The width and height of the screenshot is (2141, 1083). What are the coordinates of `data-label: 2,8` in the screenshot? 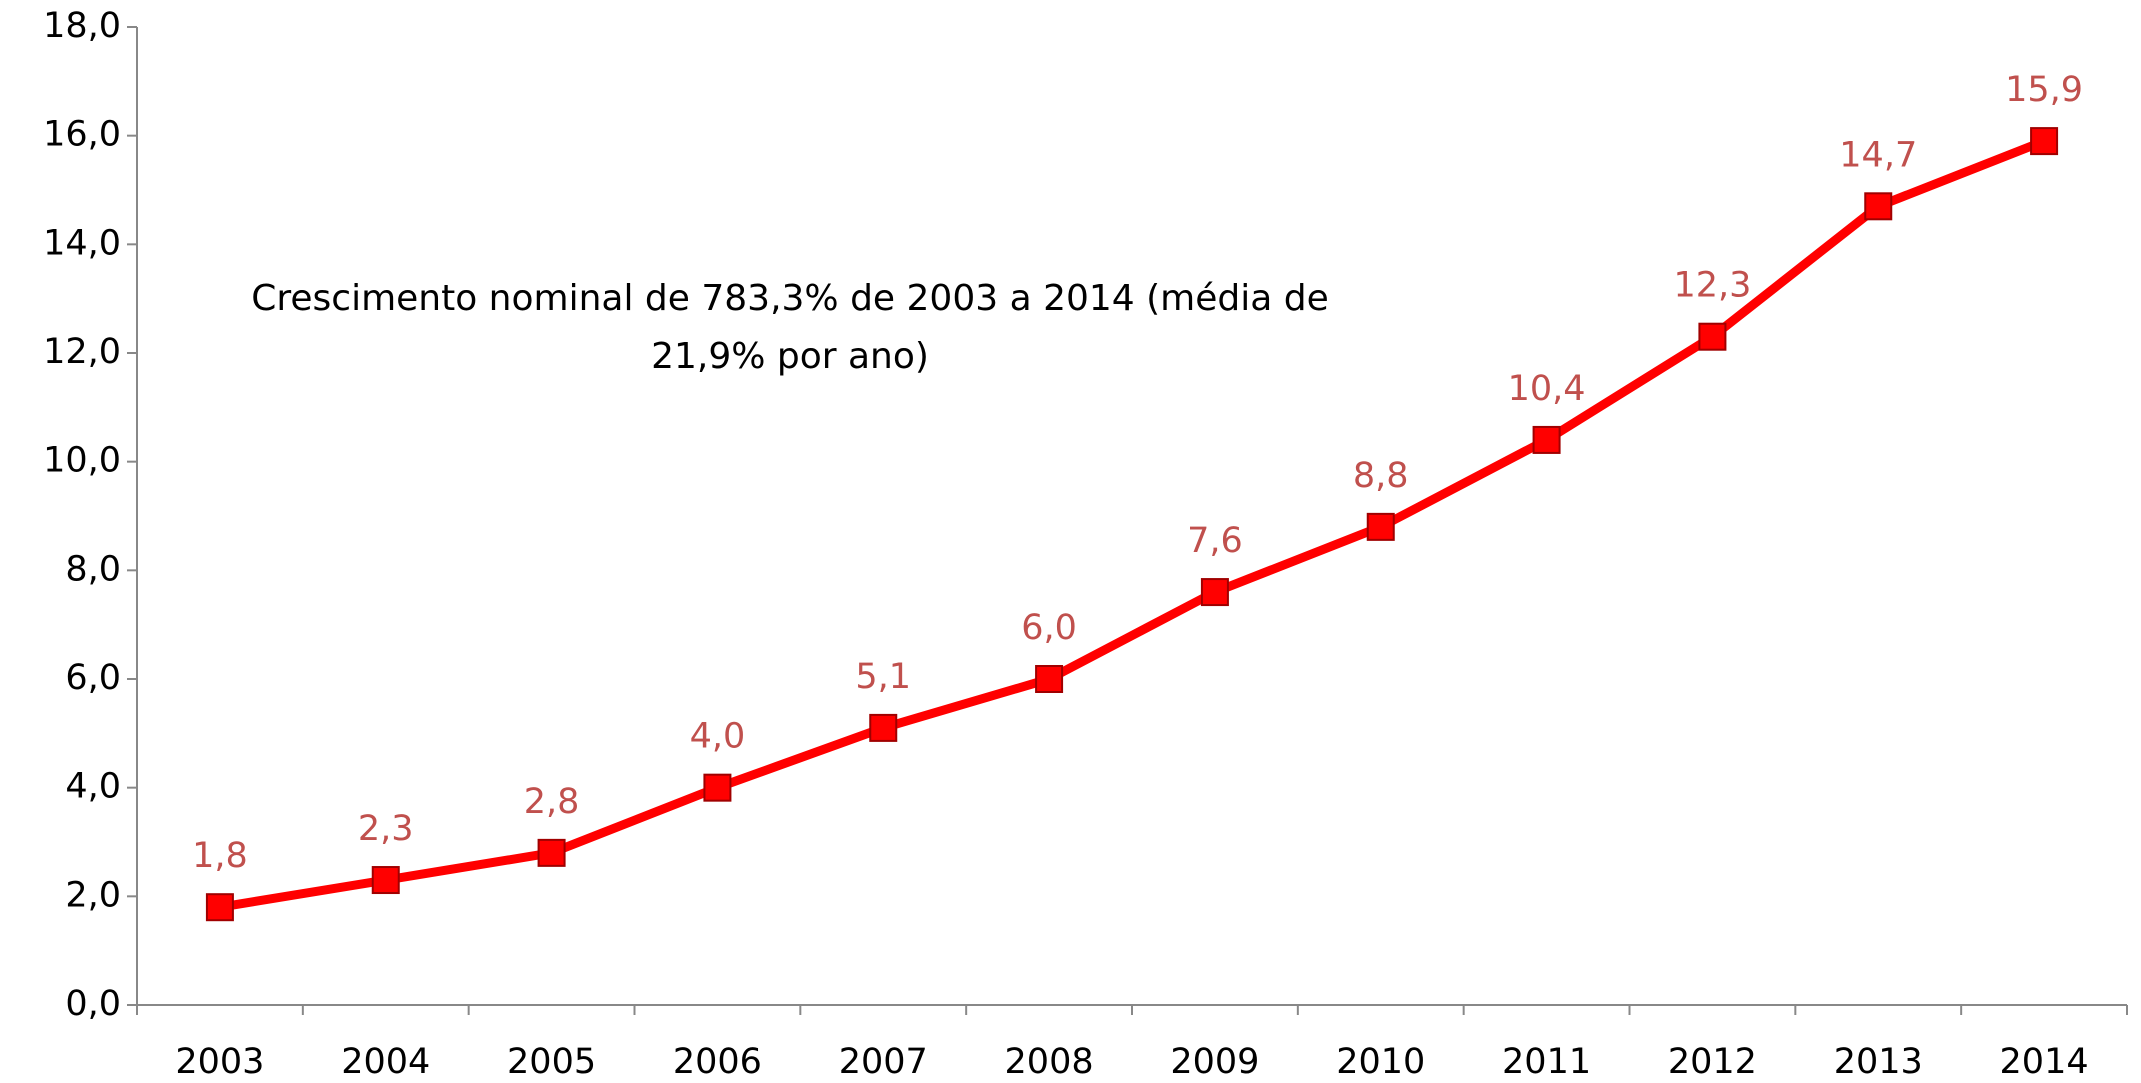 It's located at (552, 802).